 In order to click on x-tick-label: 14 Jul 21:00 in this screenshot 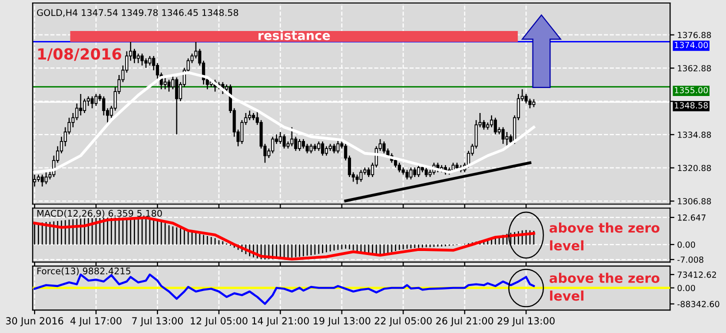, I will do `click(280, 321)`.